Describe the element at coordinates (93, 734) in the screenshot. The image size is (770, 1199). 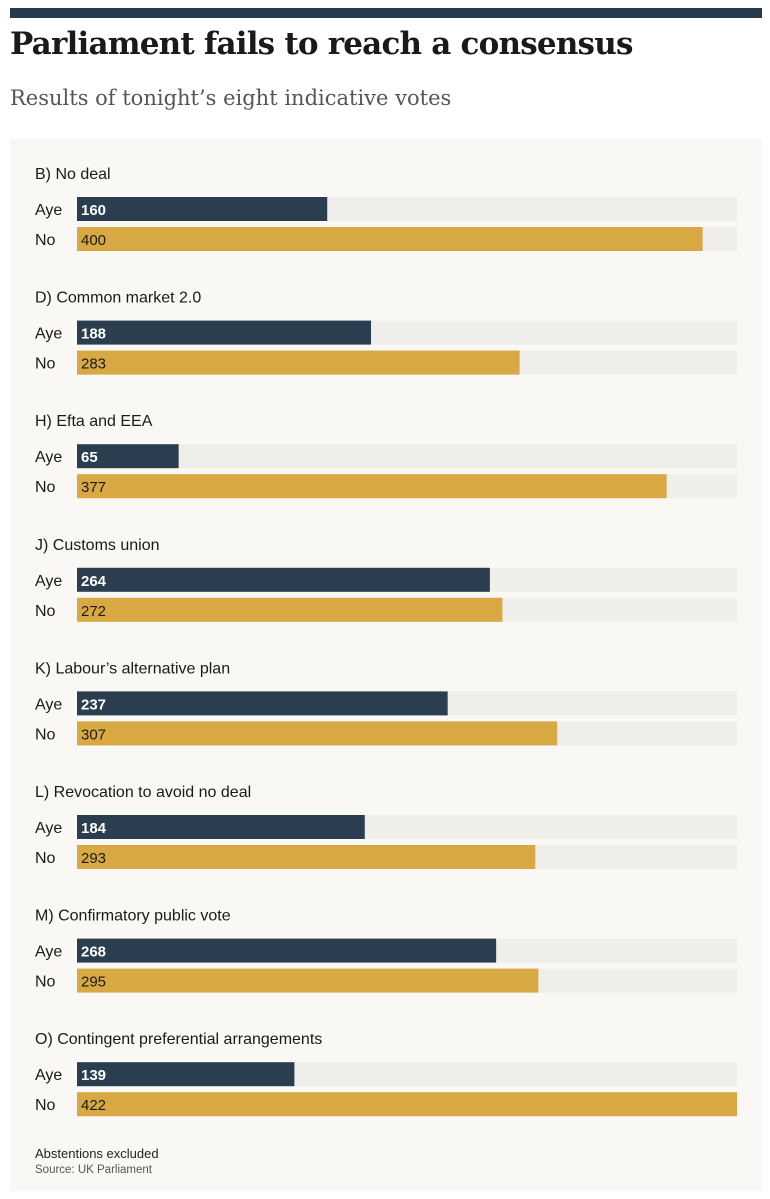
I see `no-value-label: 307` at that location.